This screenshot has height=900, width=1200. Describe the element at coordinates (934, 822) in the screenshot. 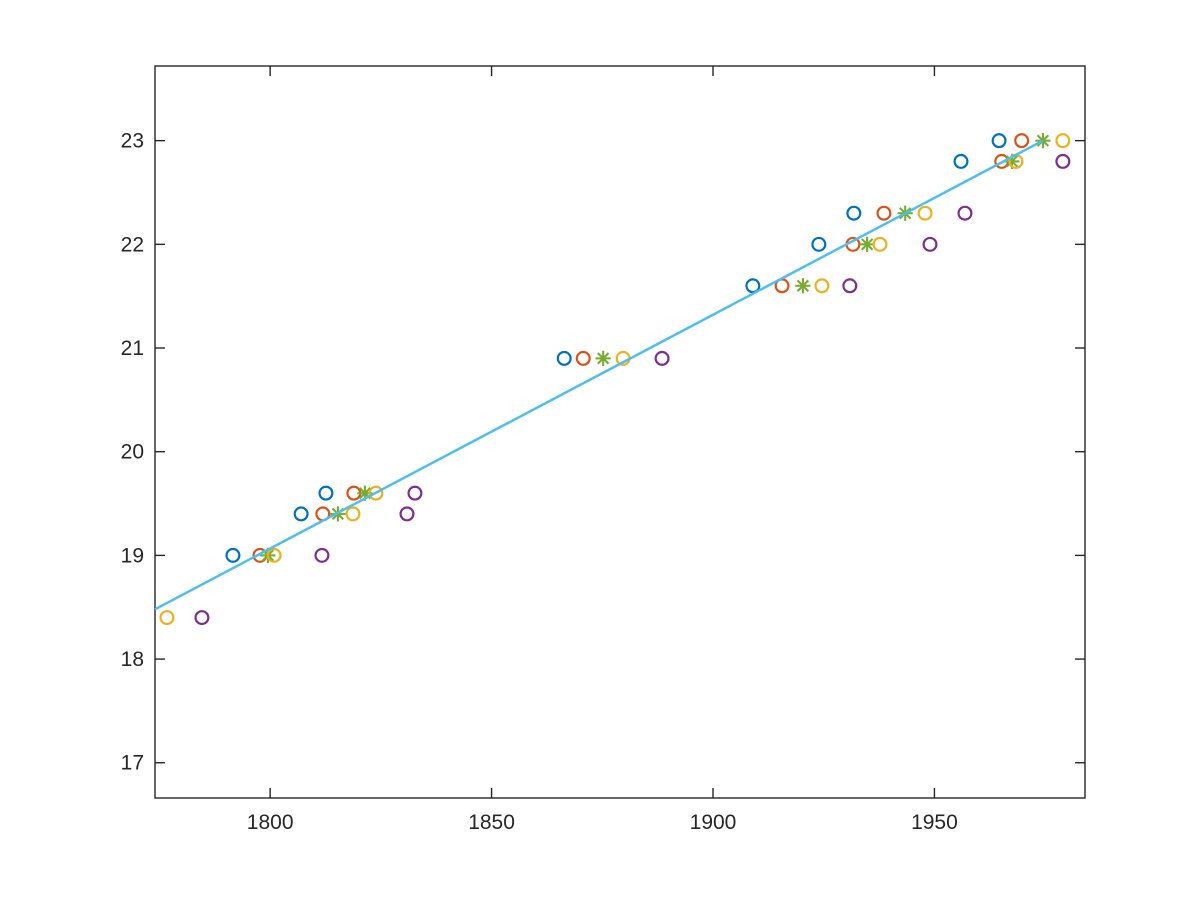

I see `x-tick-label: 1950` at that location.